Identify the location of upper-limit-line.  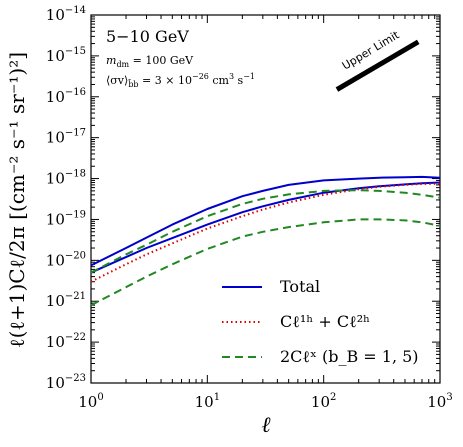
(377, 65).